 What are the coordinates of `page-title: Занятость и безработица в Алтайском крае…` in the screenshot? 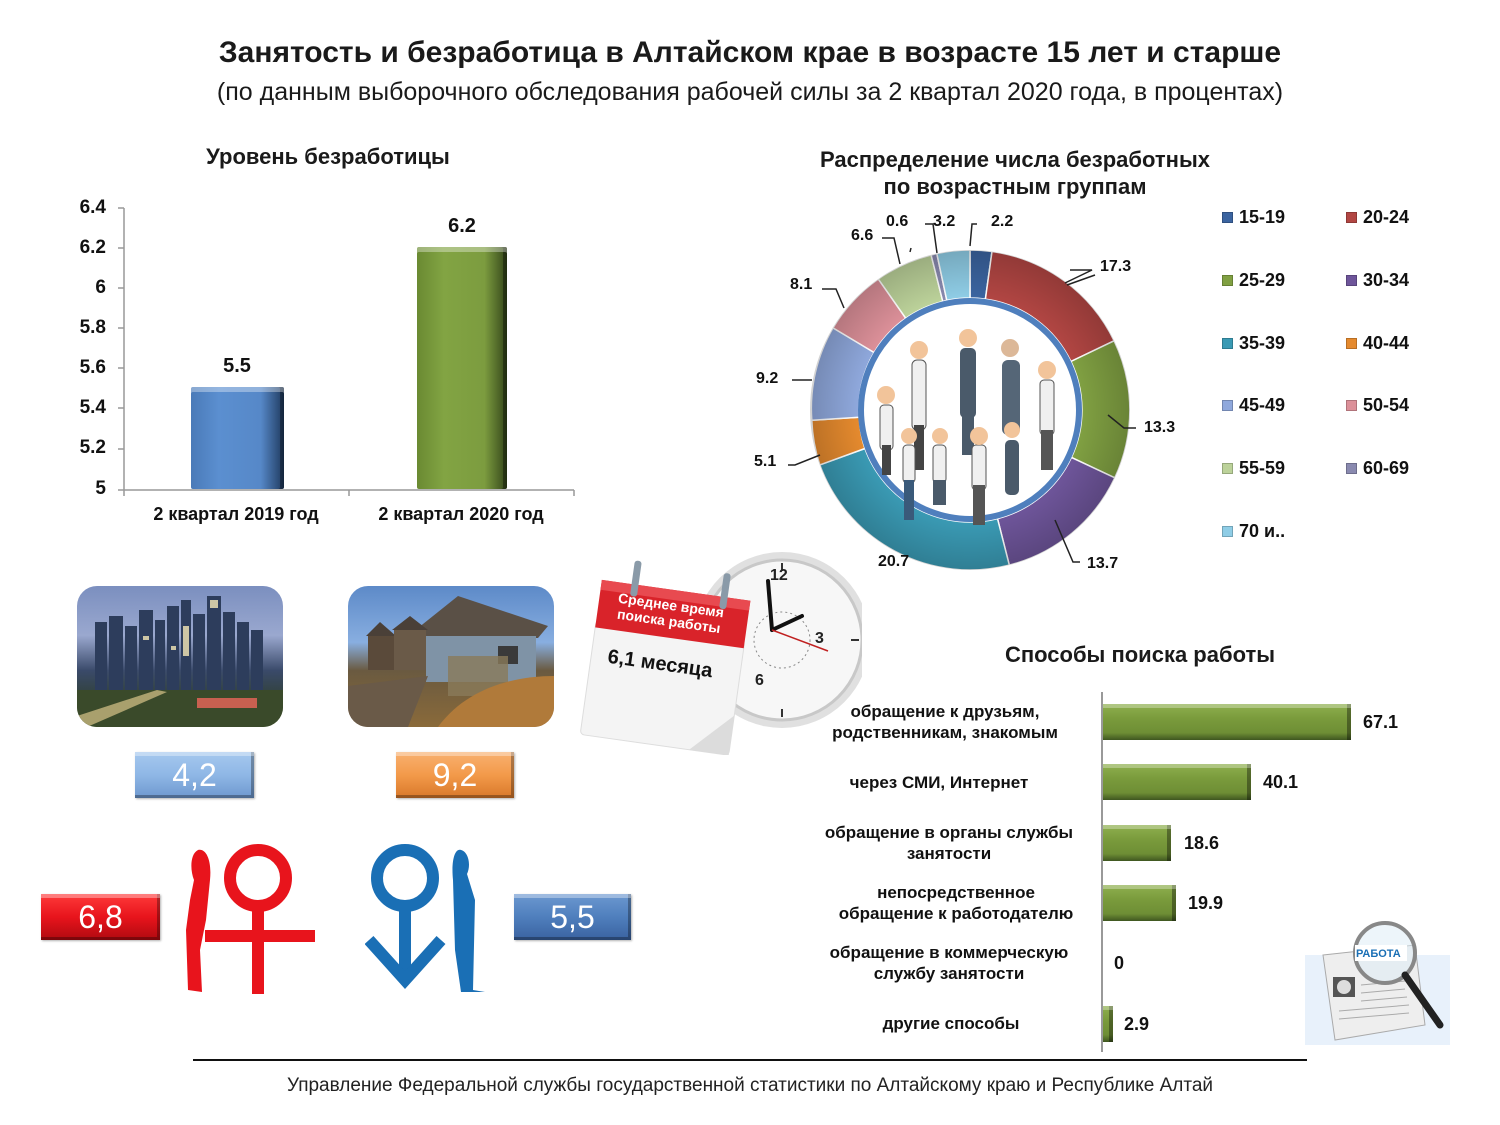 It's located at (750, 52).